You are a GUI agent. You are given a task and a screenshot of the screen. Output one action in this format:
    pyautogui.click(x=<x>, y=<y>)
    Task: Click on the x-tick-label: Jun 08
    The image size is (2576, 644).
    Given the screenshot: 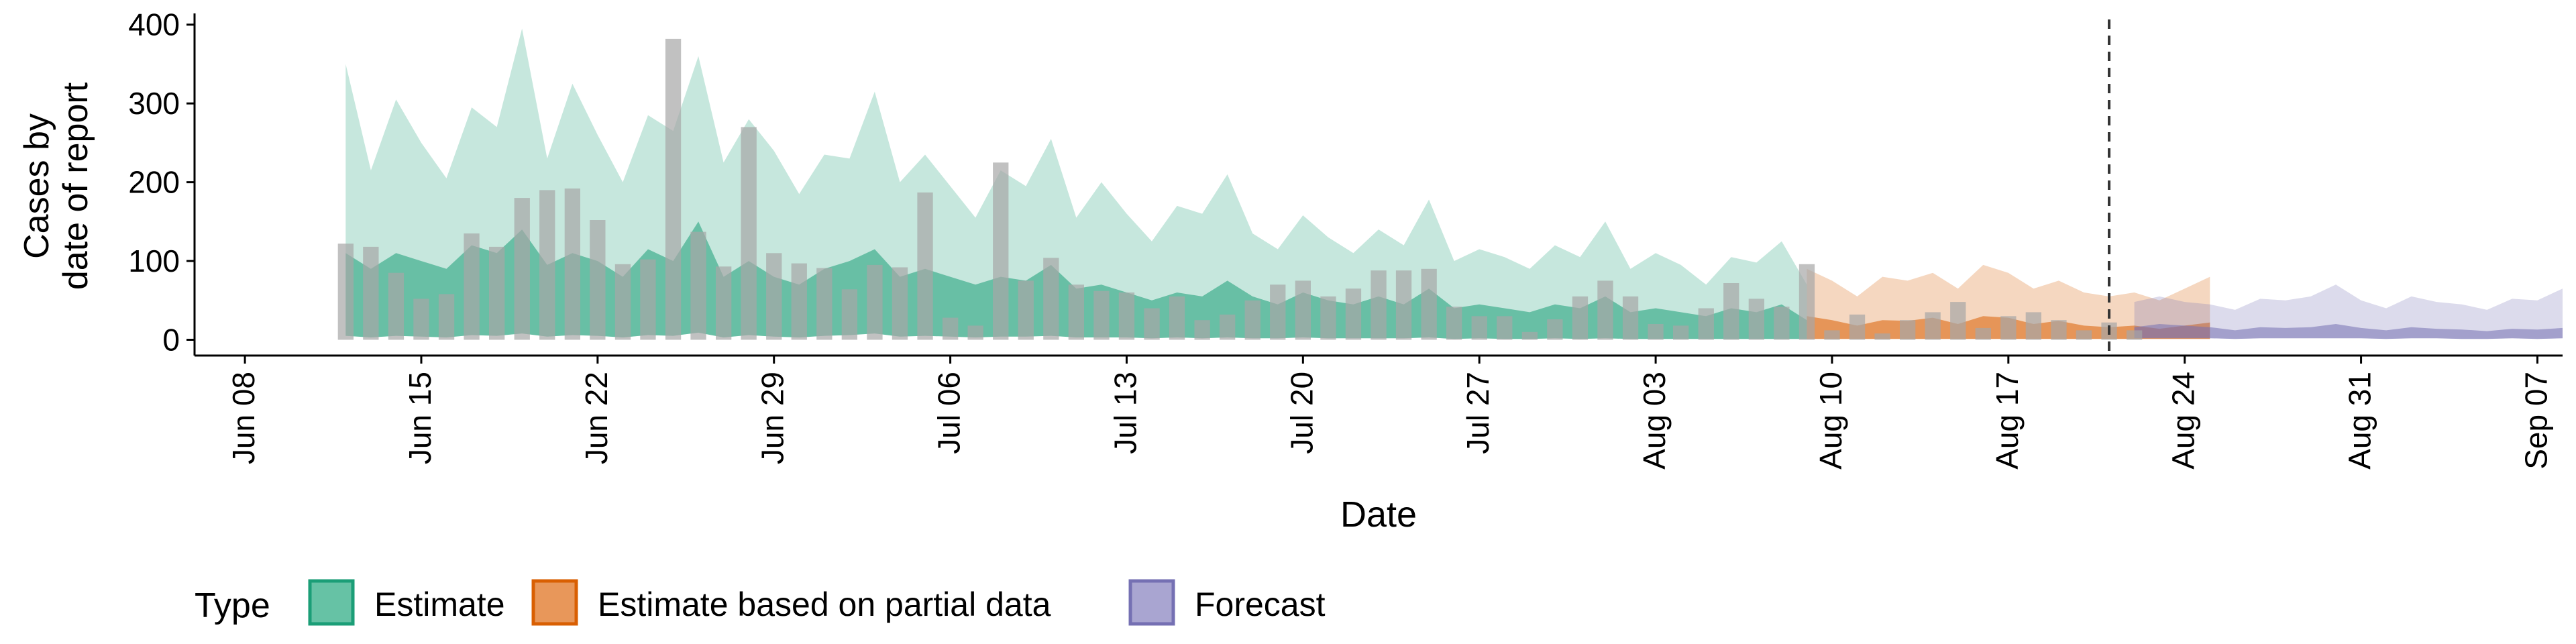 What is the action you would take?
    pyautogui.click(x=243, y=418)
    